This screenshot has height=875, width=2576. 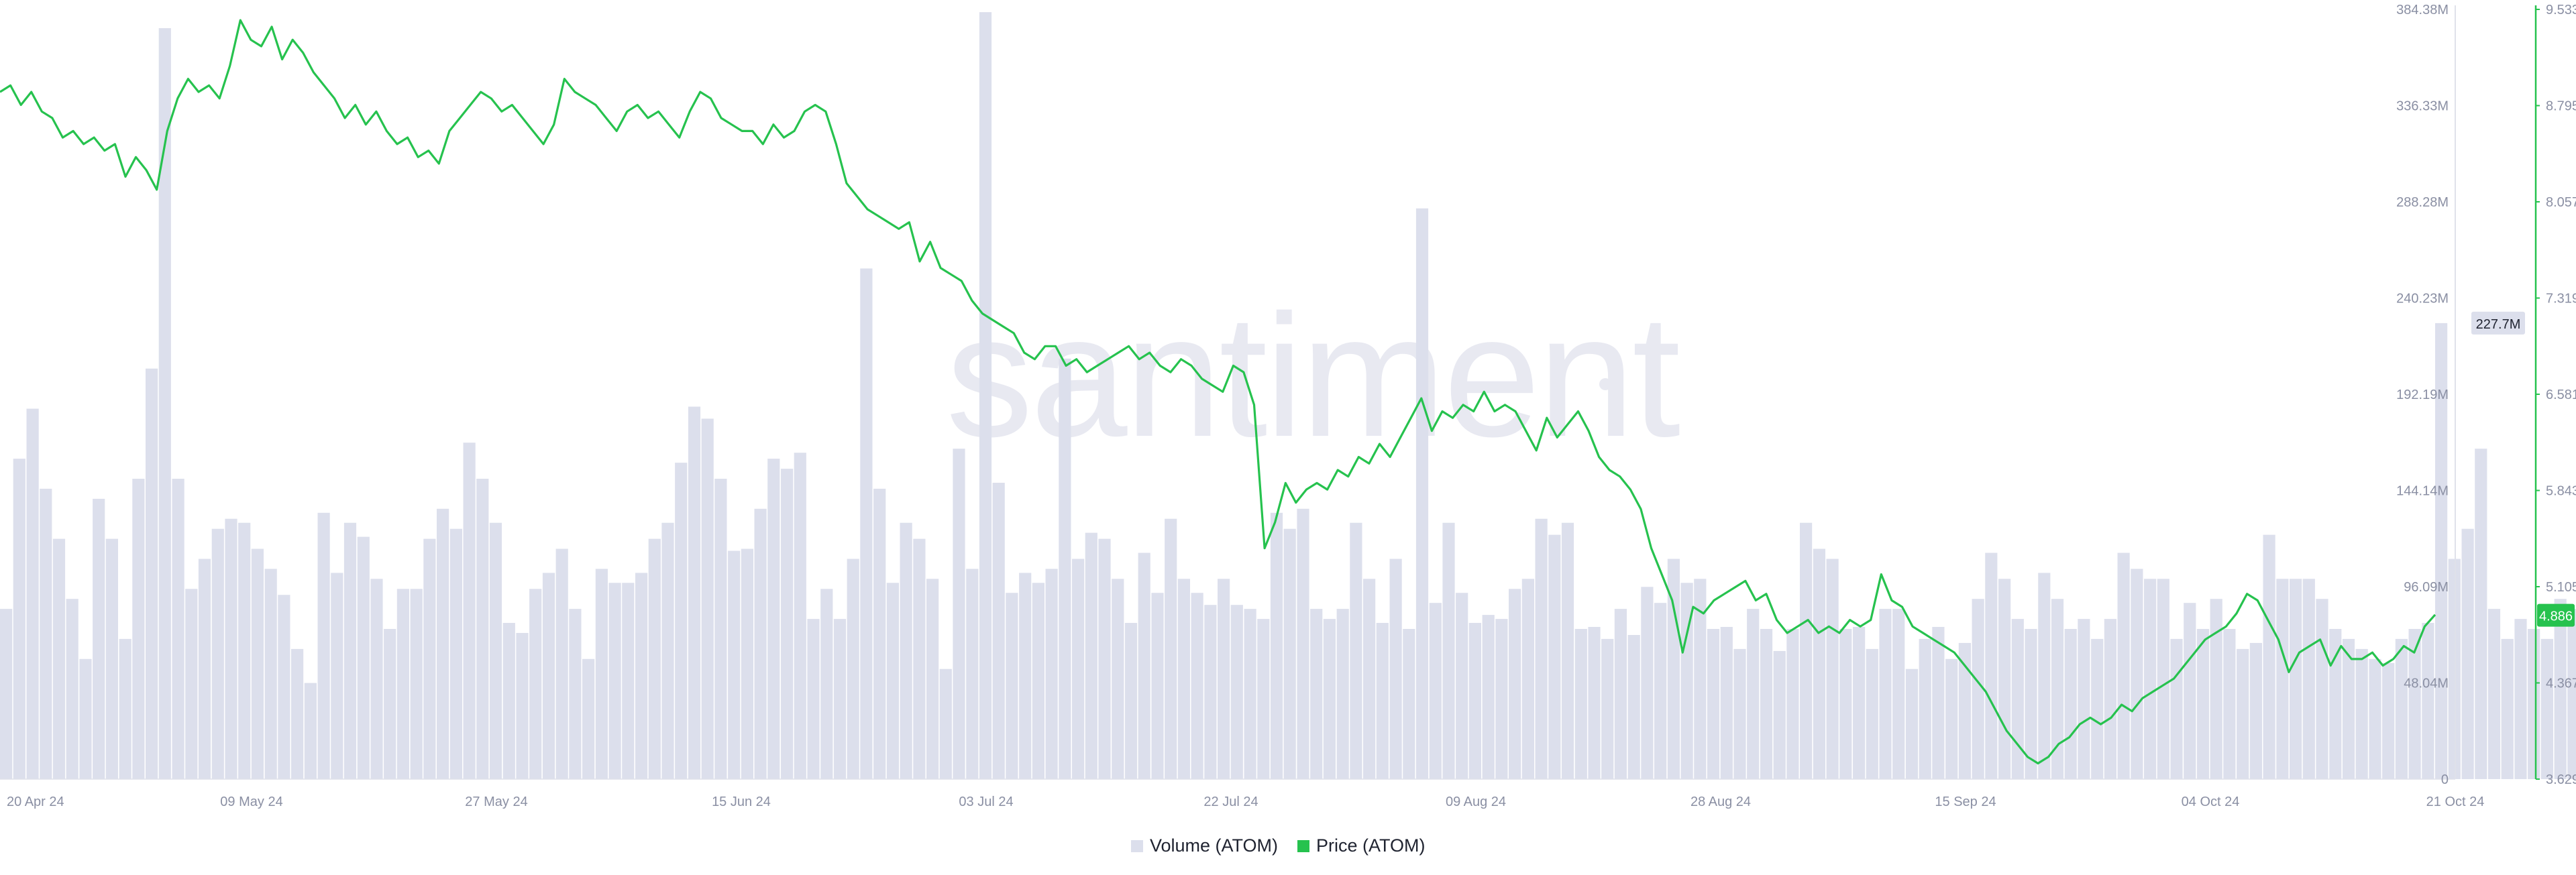 I want to click on x-tick-label: 09 May 24, so click(x=251, y=802).